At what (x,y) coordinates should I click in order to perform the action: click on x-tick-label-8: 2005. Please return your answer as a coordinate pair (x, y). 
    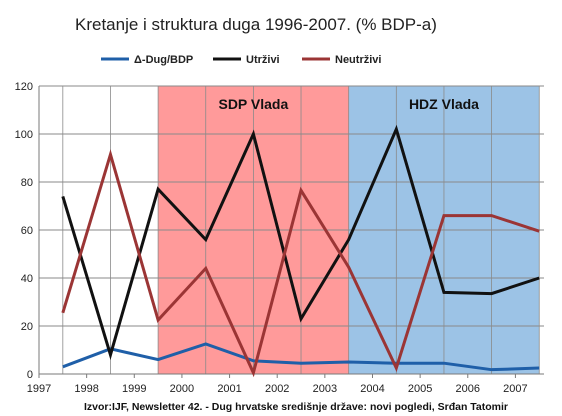
    Looking at the image, I should click on (420, 389).